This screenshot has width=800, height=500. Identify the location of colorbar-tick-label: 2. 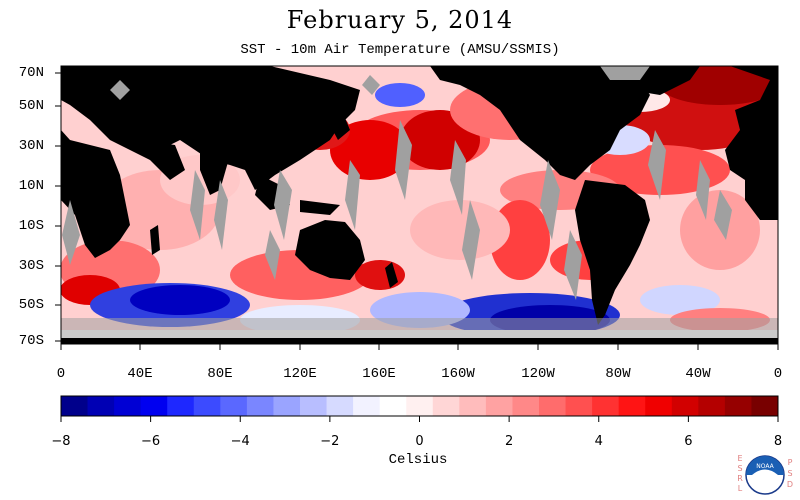
(509, 441).